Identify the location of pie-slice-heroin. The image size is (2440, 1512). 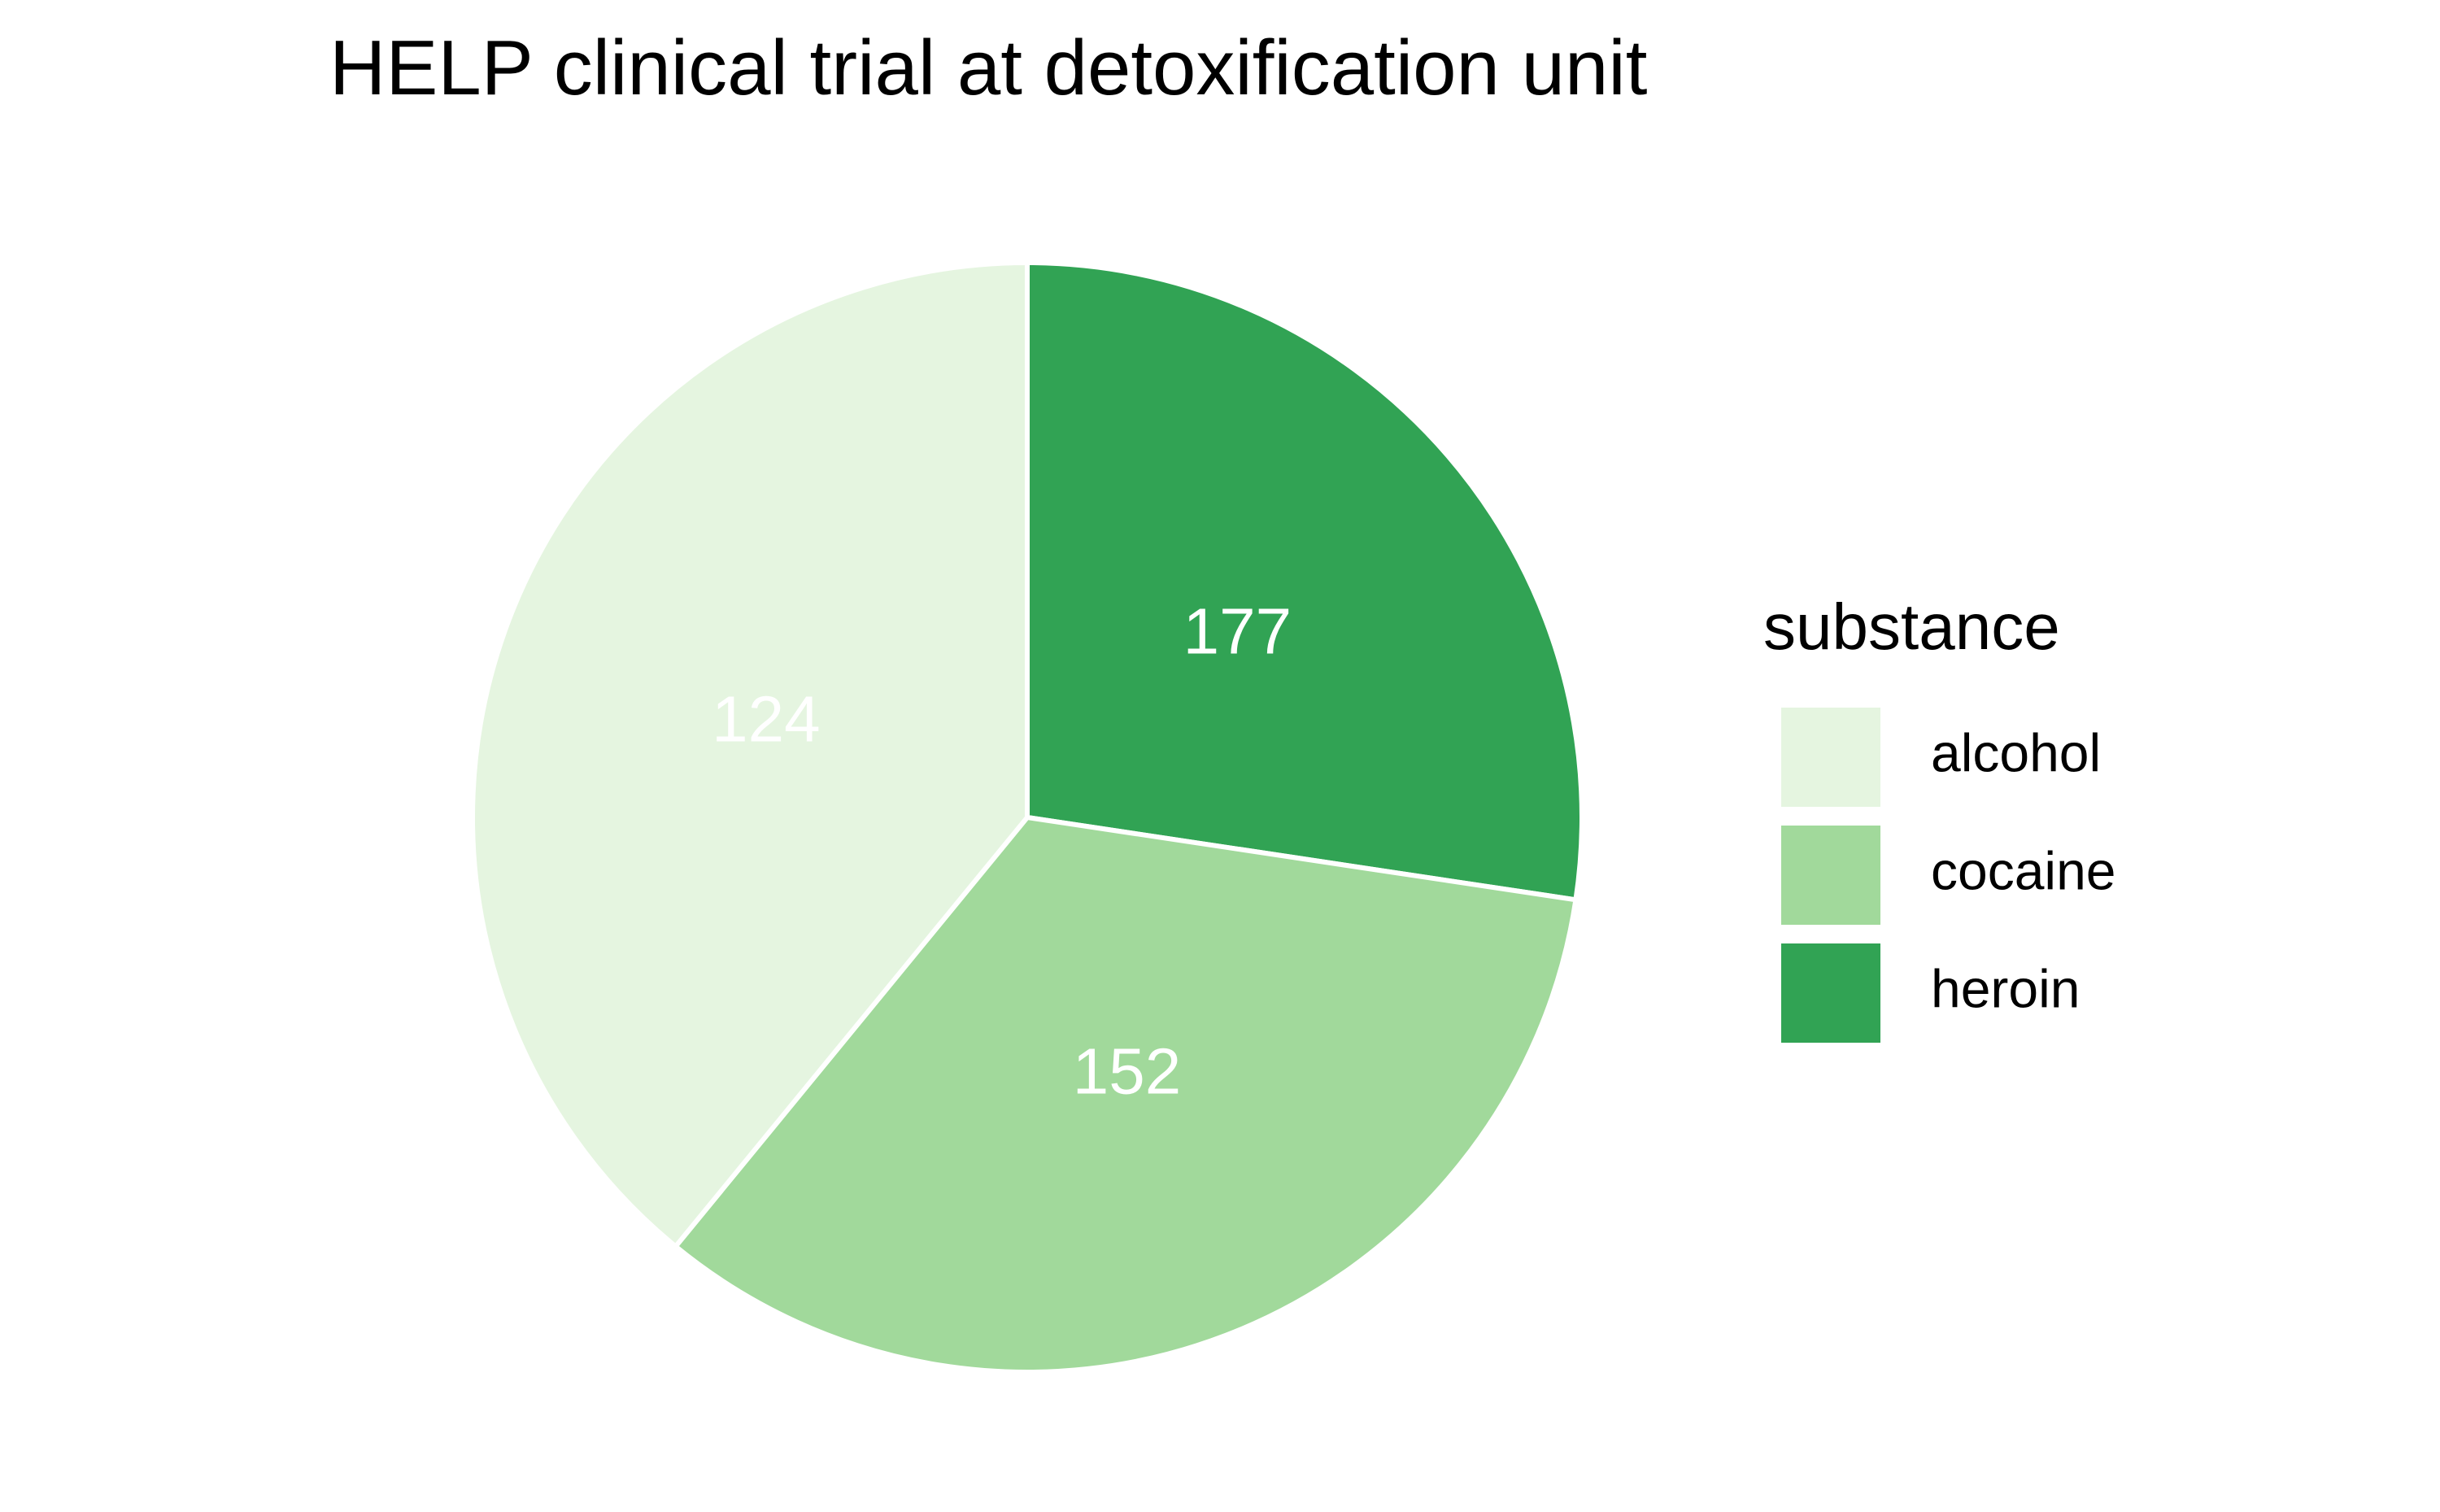
(1305, 581).